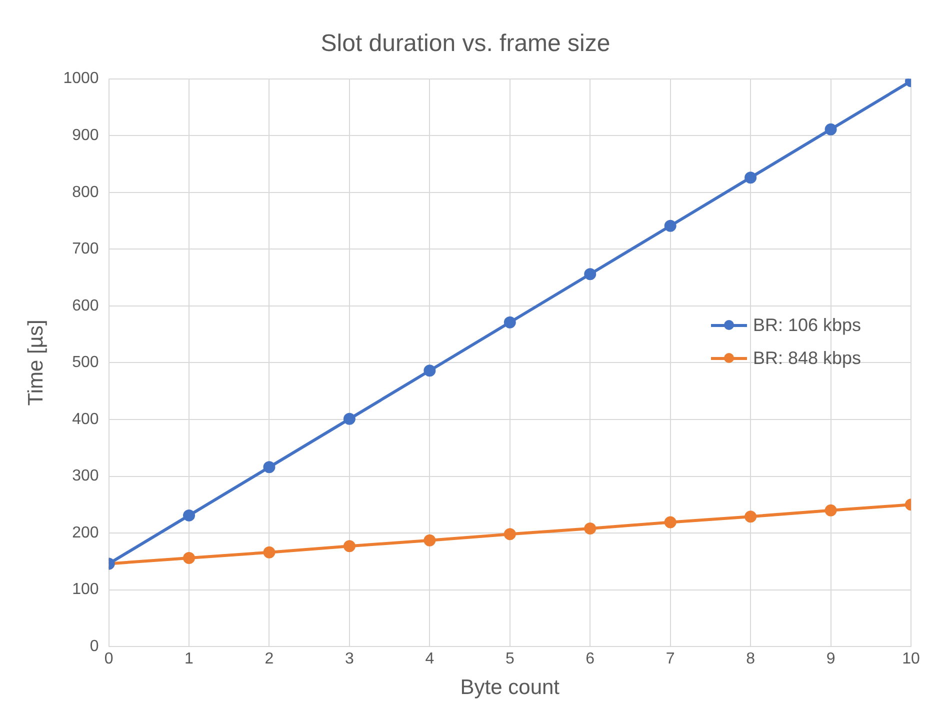 The width and height of the screenshot is (933, 707). Describe the element at coordinates (85, 249) in the screenshot. I see `y-tick-label: 700` at that location.